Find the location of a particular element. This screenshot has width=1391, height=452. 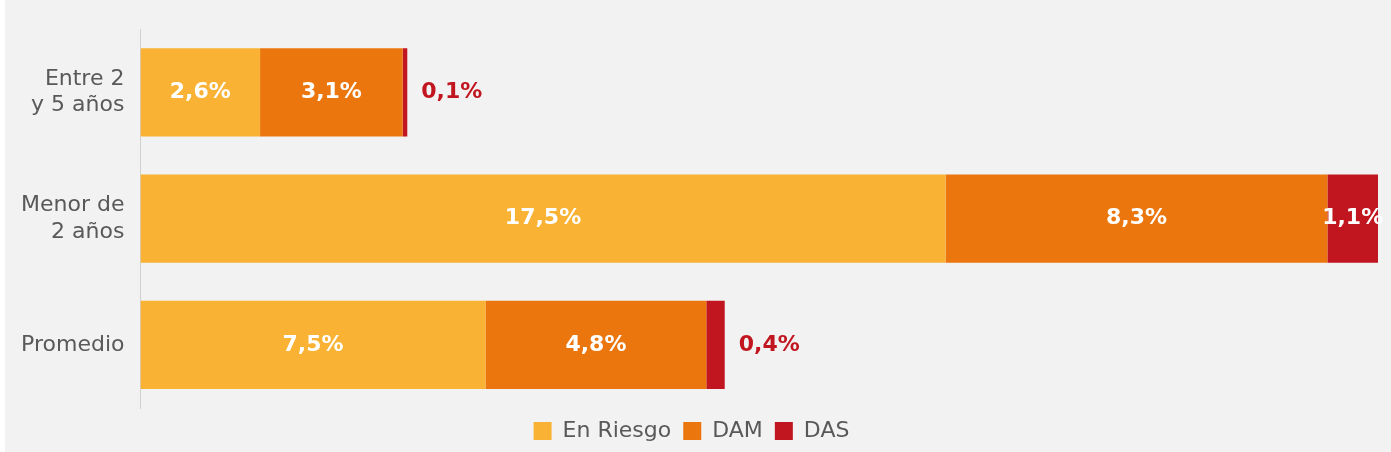

y-tick-label: Entre 2 y 5 años is located at coordinates (78, 90).